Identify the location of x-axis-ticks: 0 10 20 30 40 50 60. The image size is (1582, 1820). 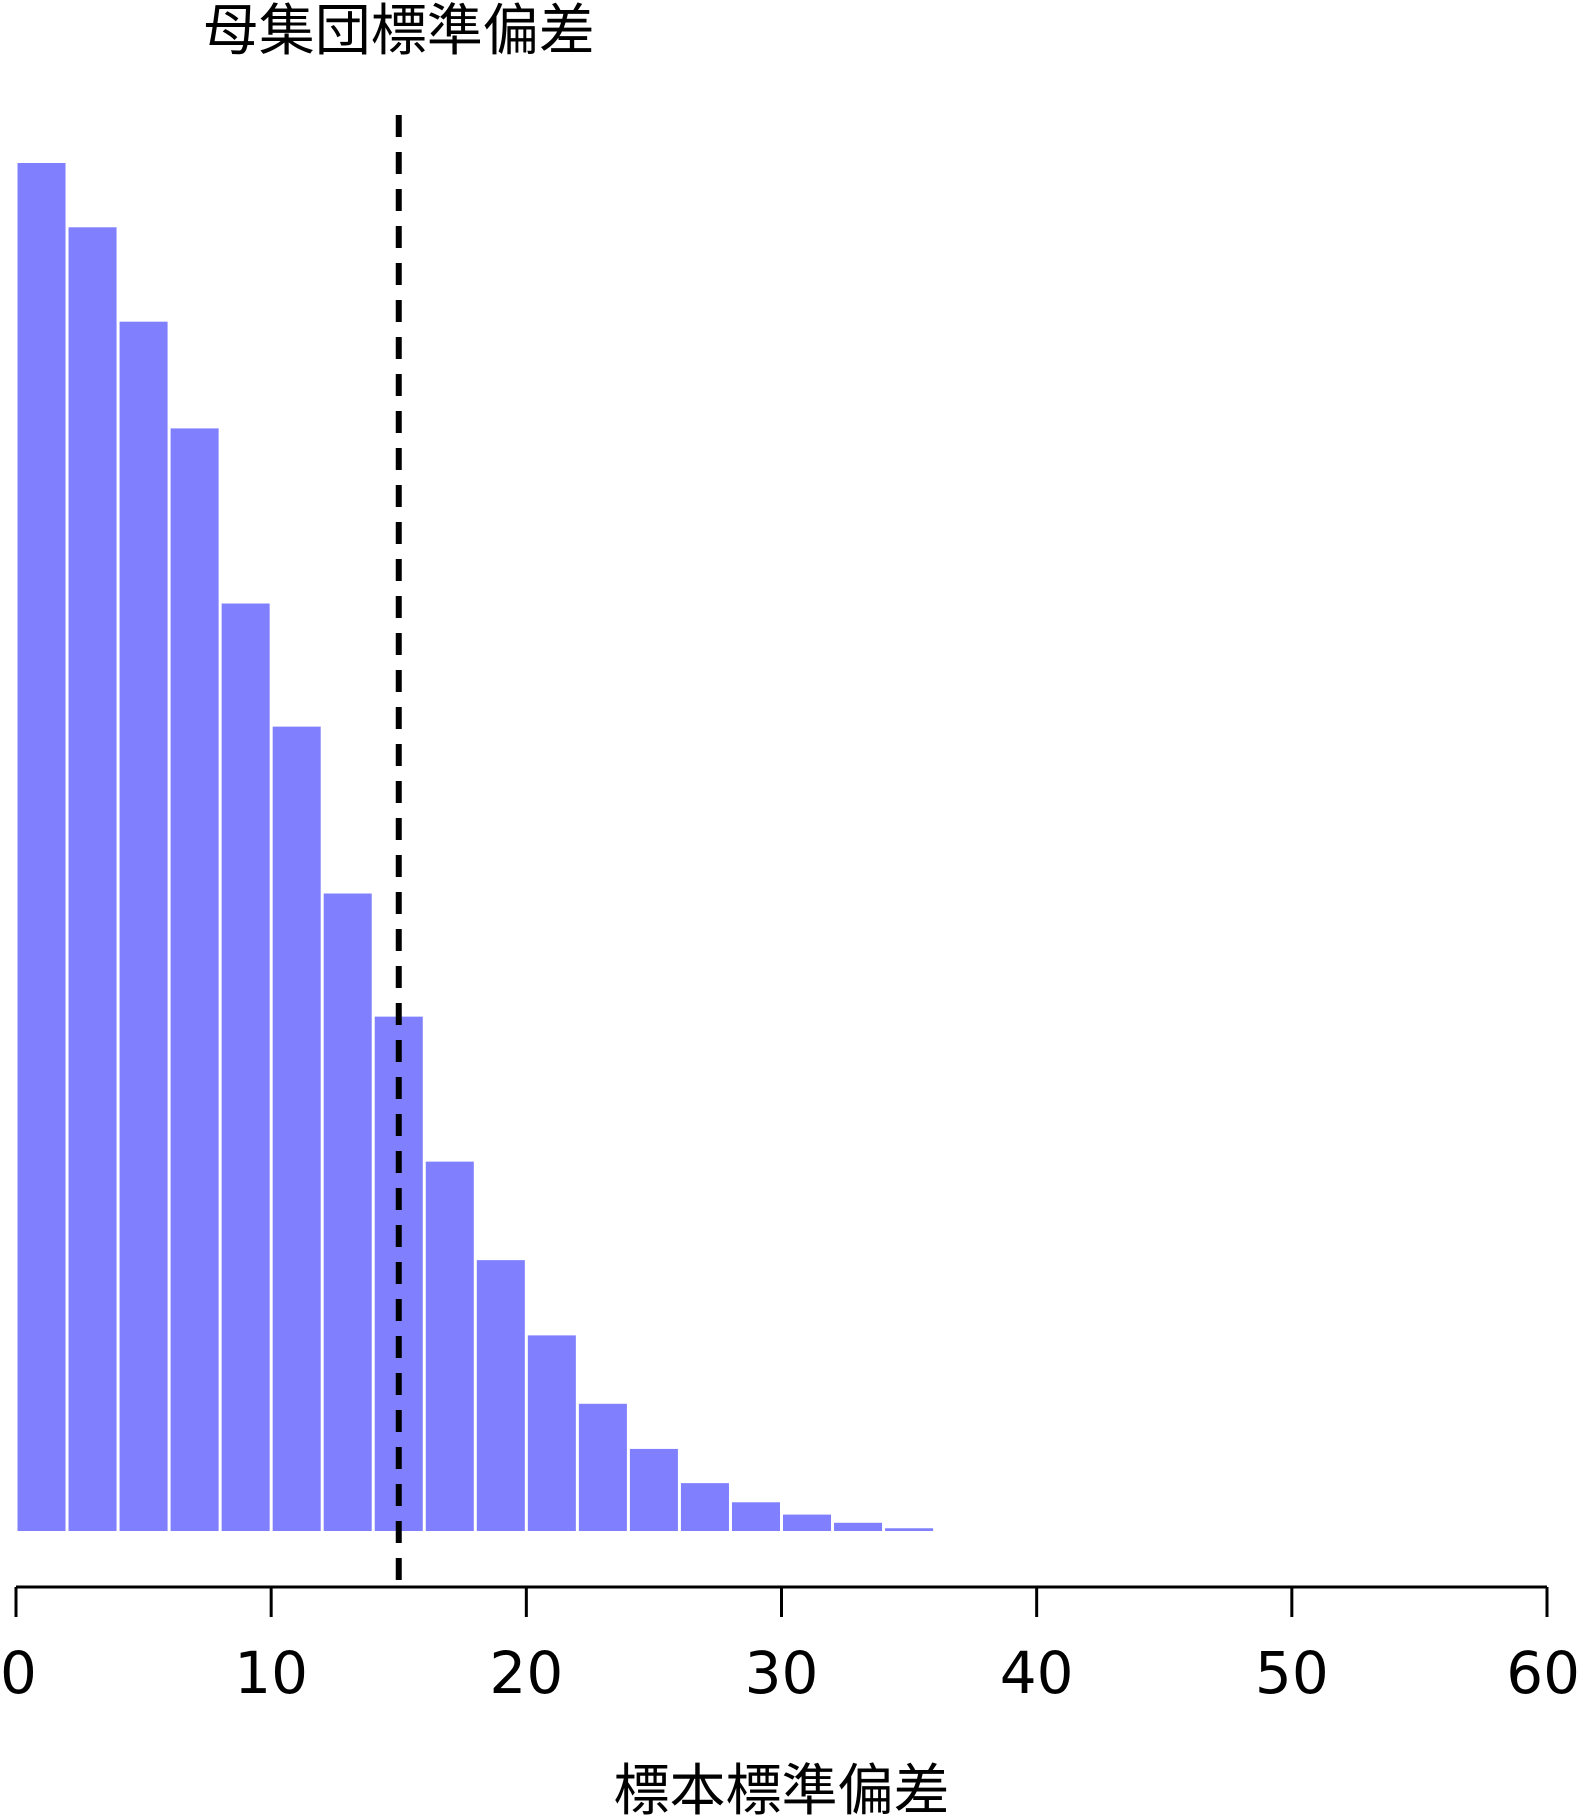
(790, 1647).